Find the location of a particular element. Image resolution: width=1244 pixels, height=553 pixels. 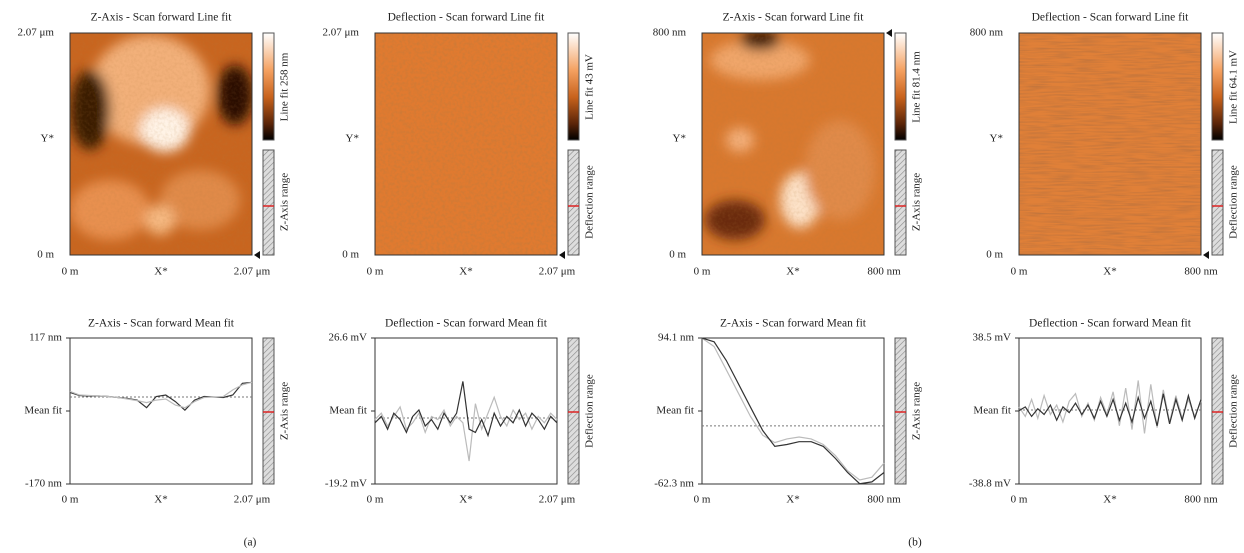

y-tick-label: -19.2 mV is located at coordinates (346, 484).